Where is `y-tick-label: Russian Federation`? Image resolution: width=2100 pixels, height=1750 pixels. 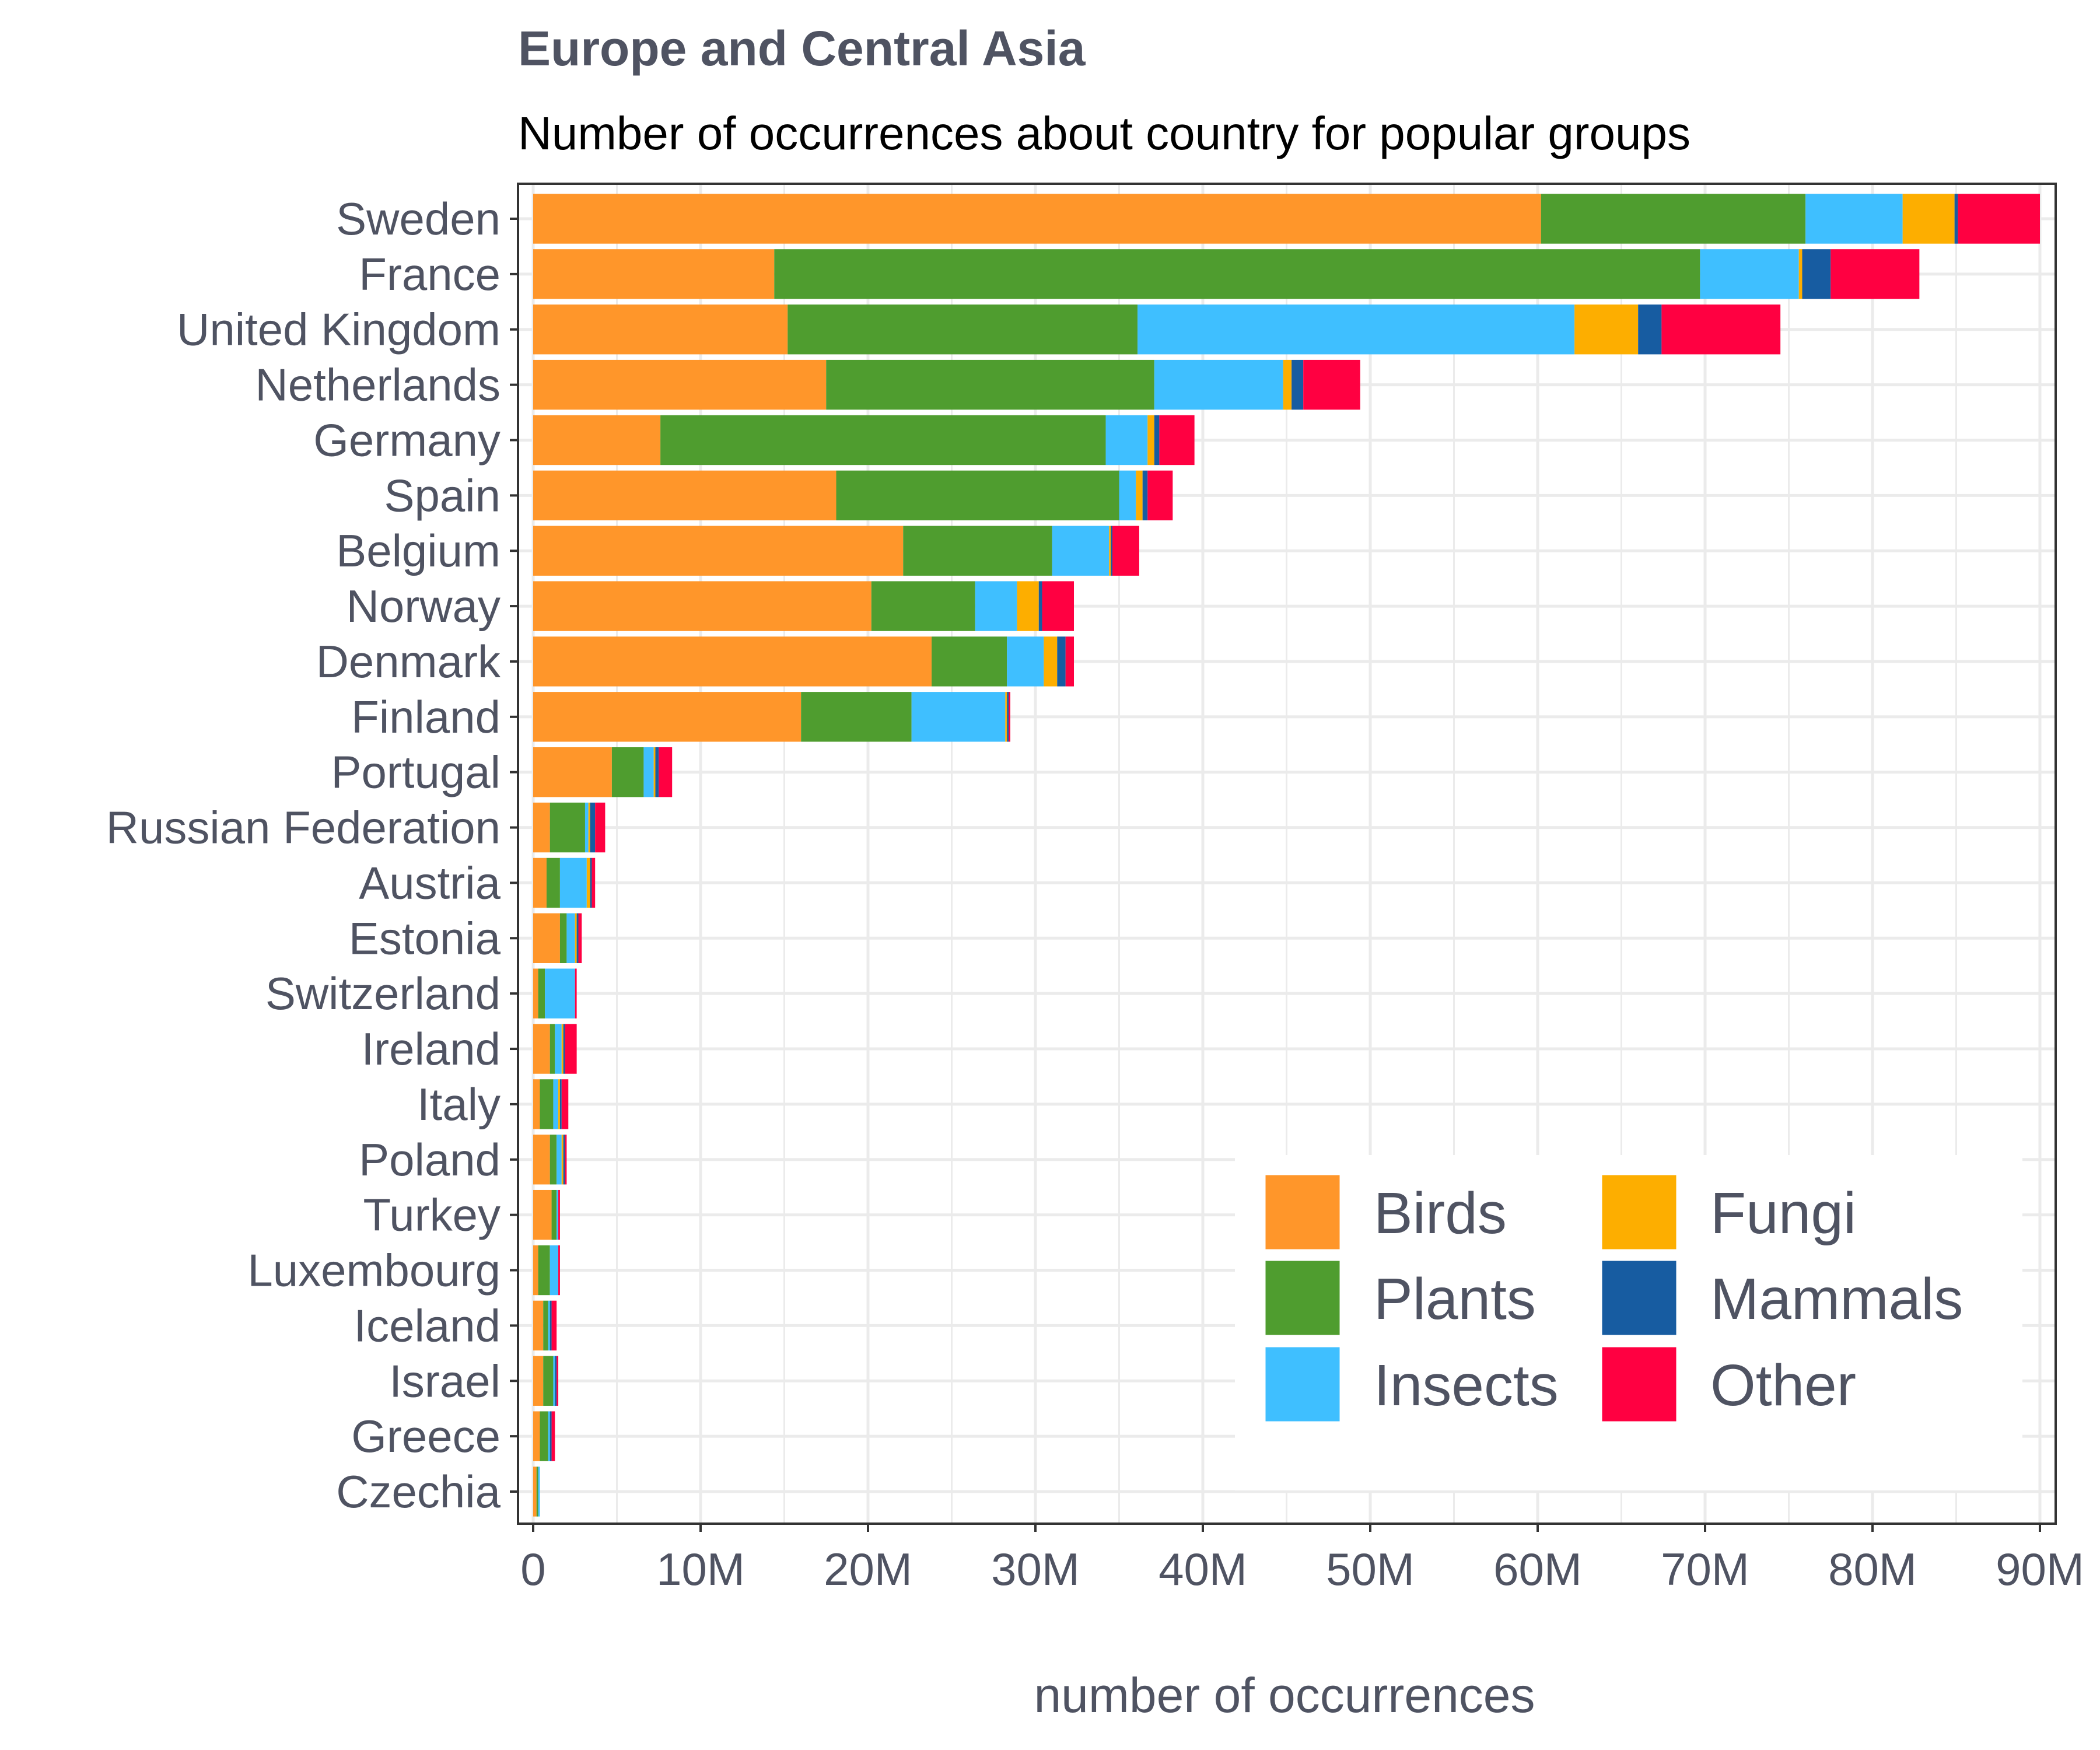
y-tick-label: Russian Federation is located at coordinates (303, 827).